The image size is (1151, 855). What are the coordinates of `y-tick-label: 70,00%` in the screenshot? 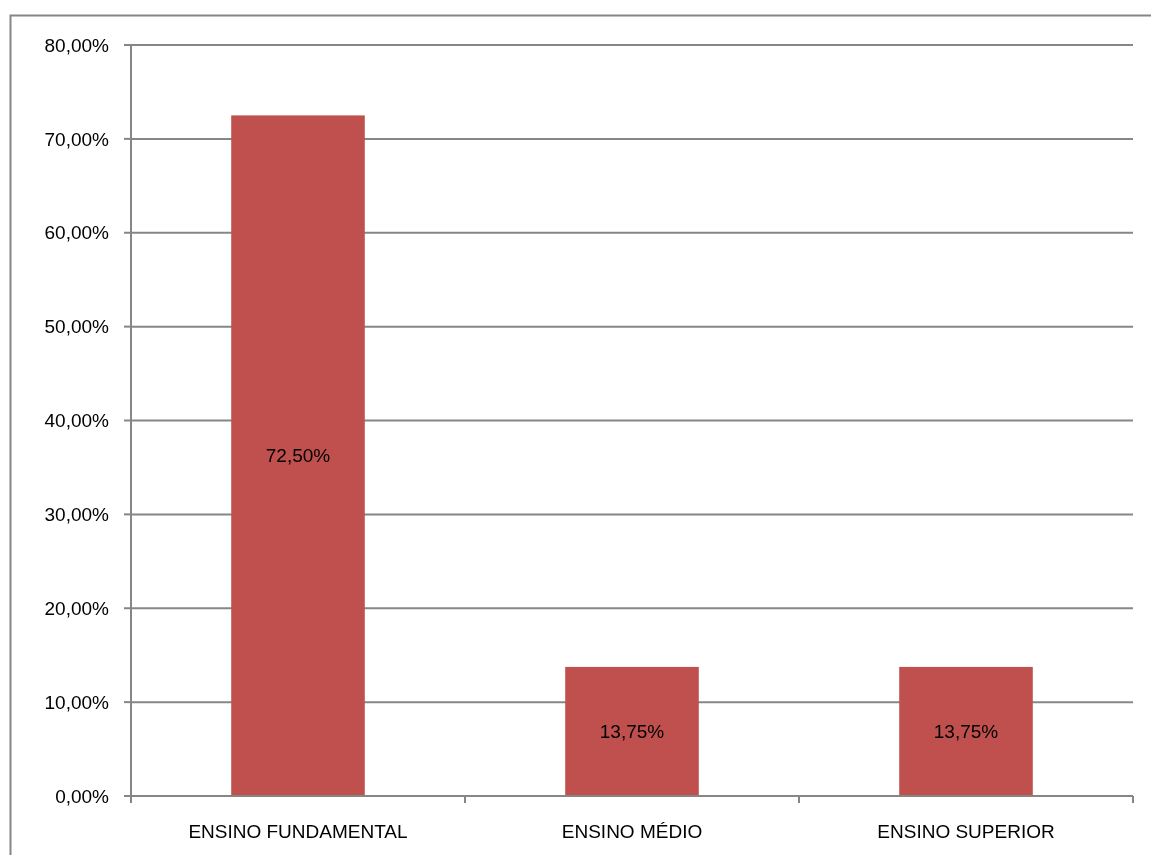 It's located at (77, 139).